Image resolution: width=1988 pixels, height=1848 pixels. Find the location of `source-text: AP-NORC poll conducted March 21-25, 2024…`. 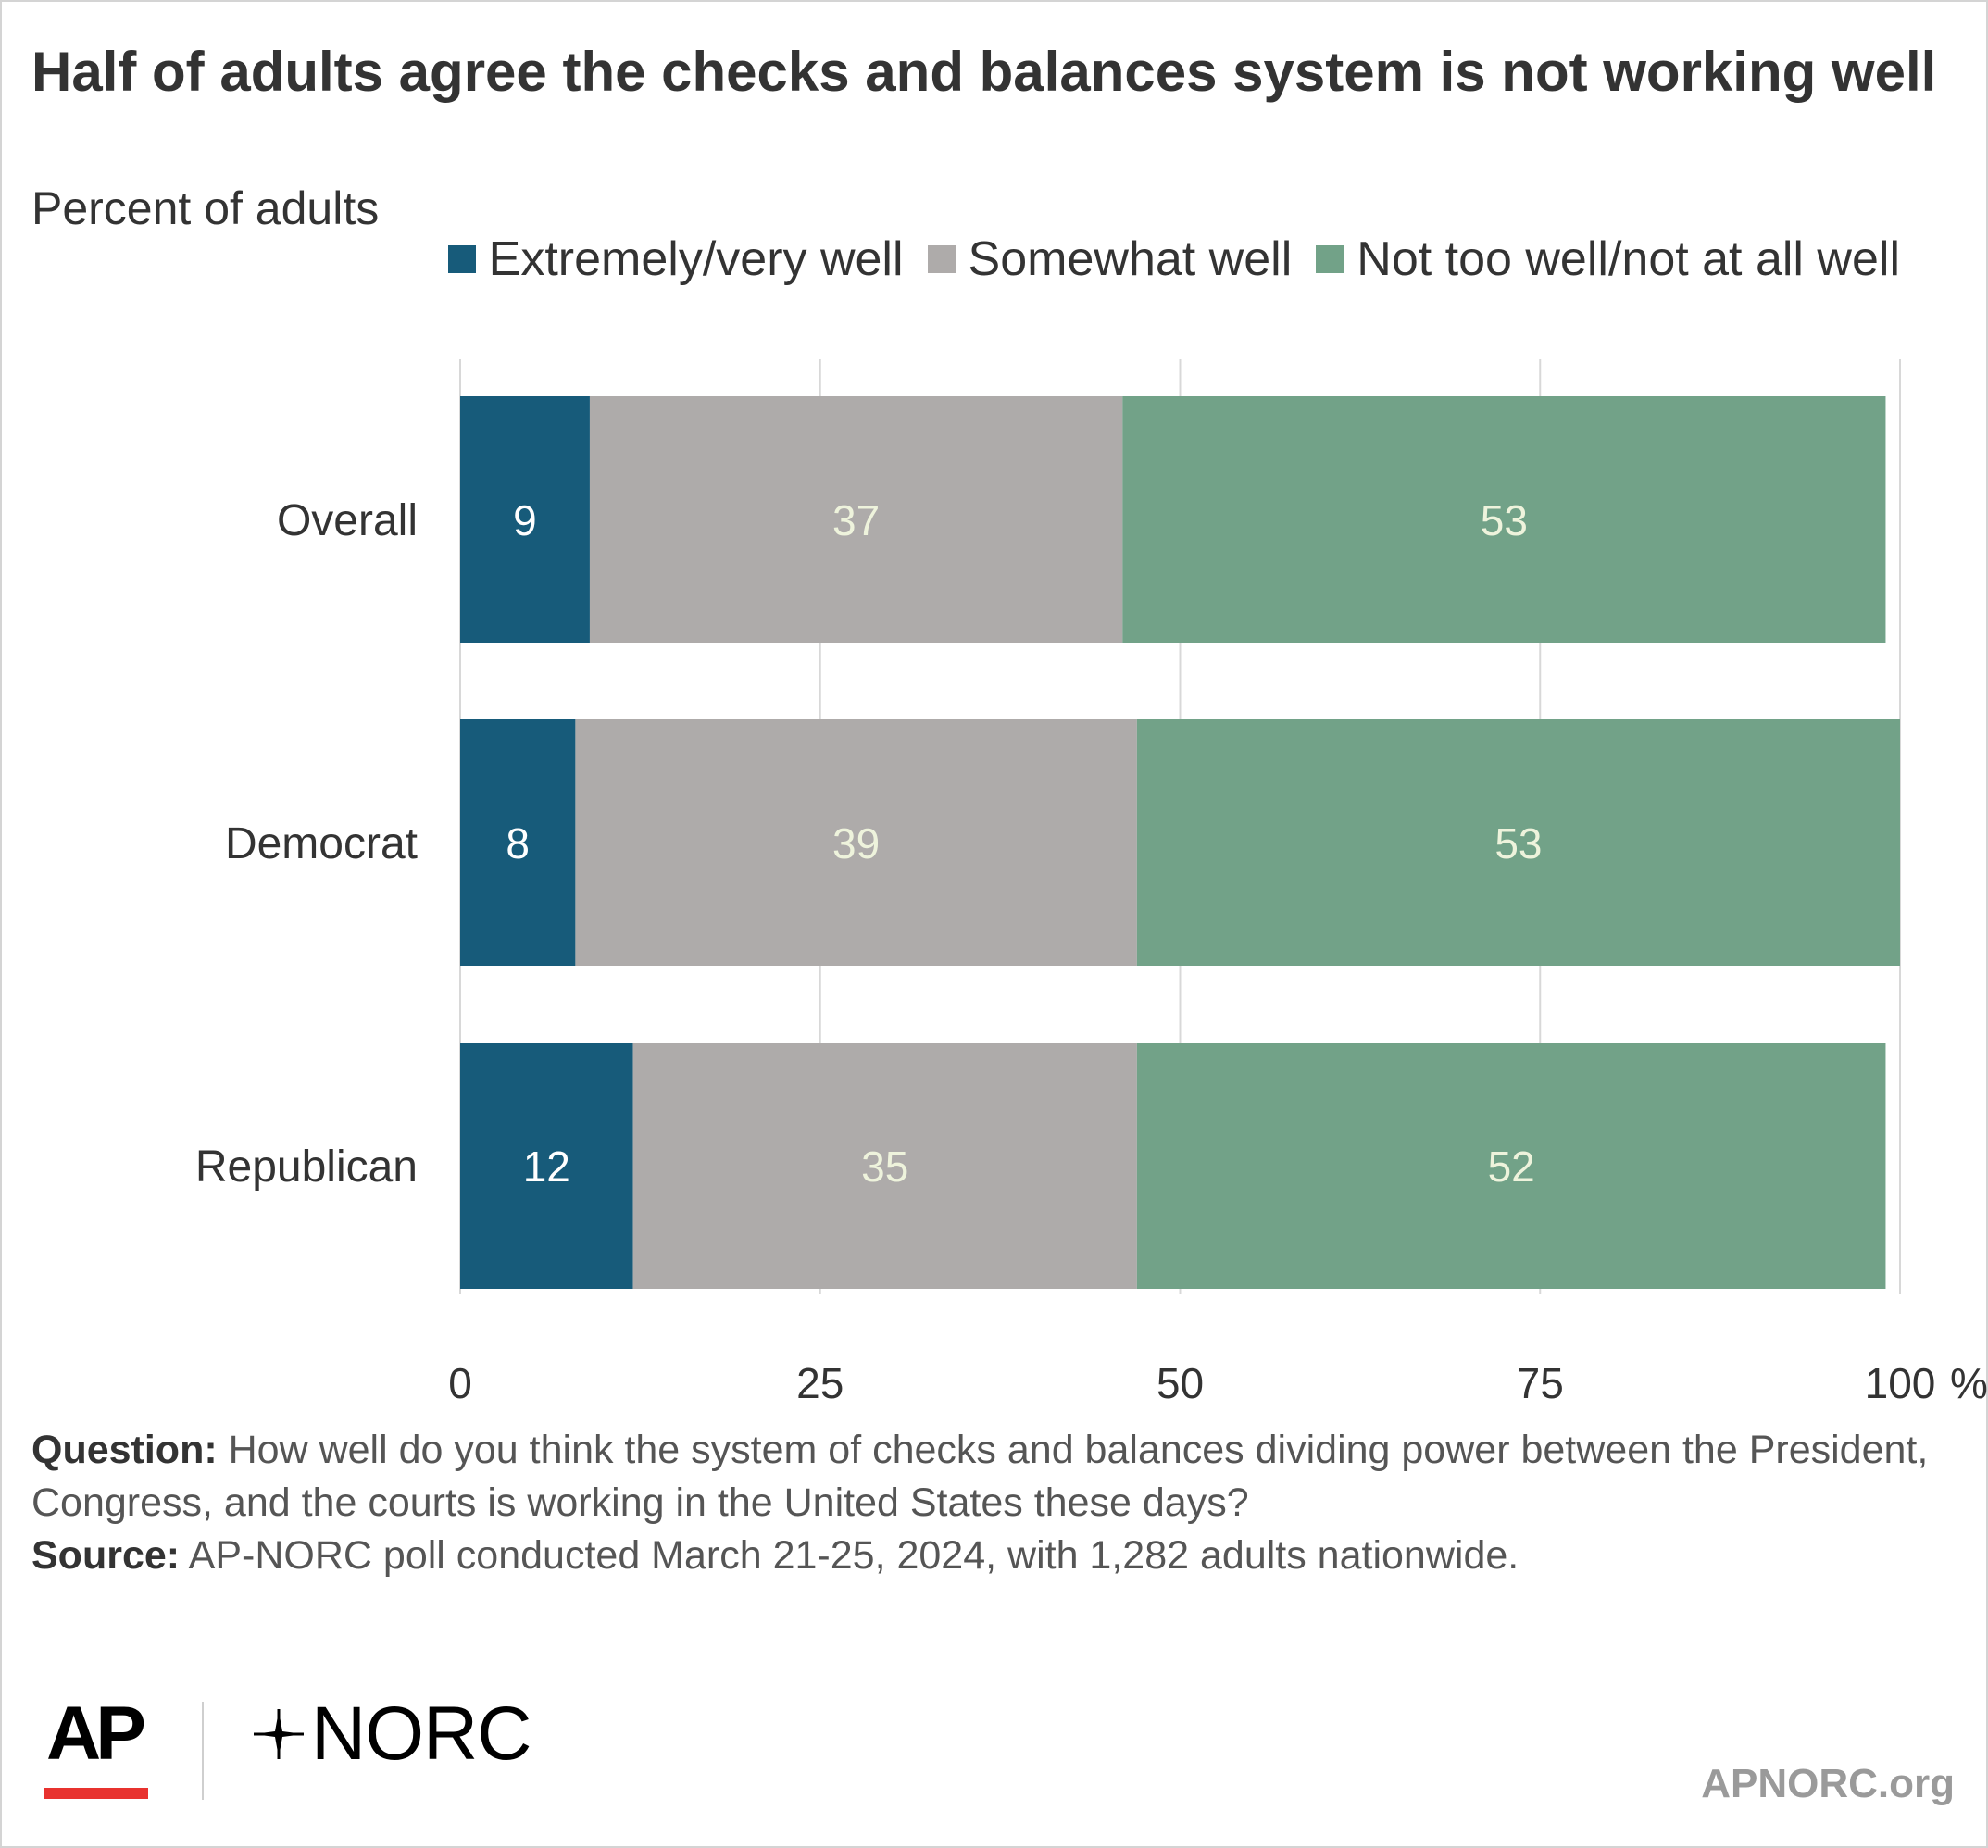

source-text: AP-NORC poll conducted March 21-25, 2024… is located at coordinates (849, 1555).